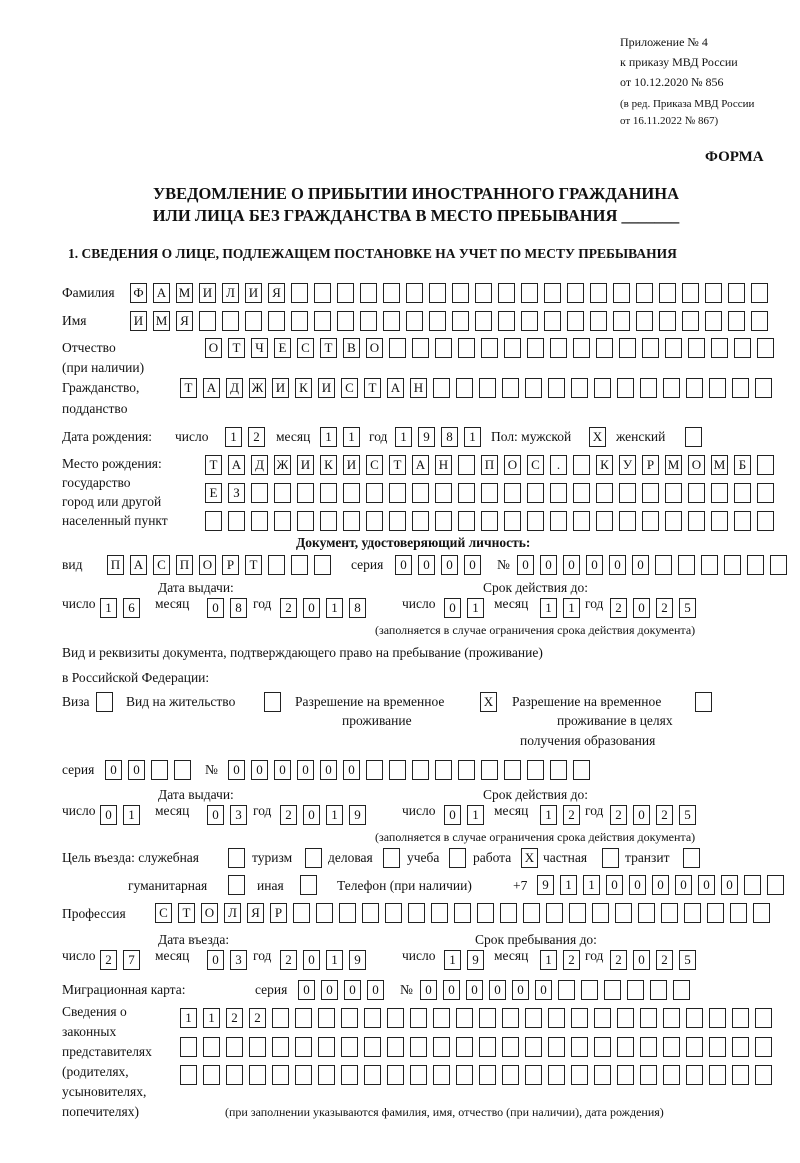 The height and width of the screenshot is (1163, 800). I want to click on char-cell: 9, so click(357, 815).